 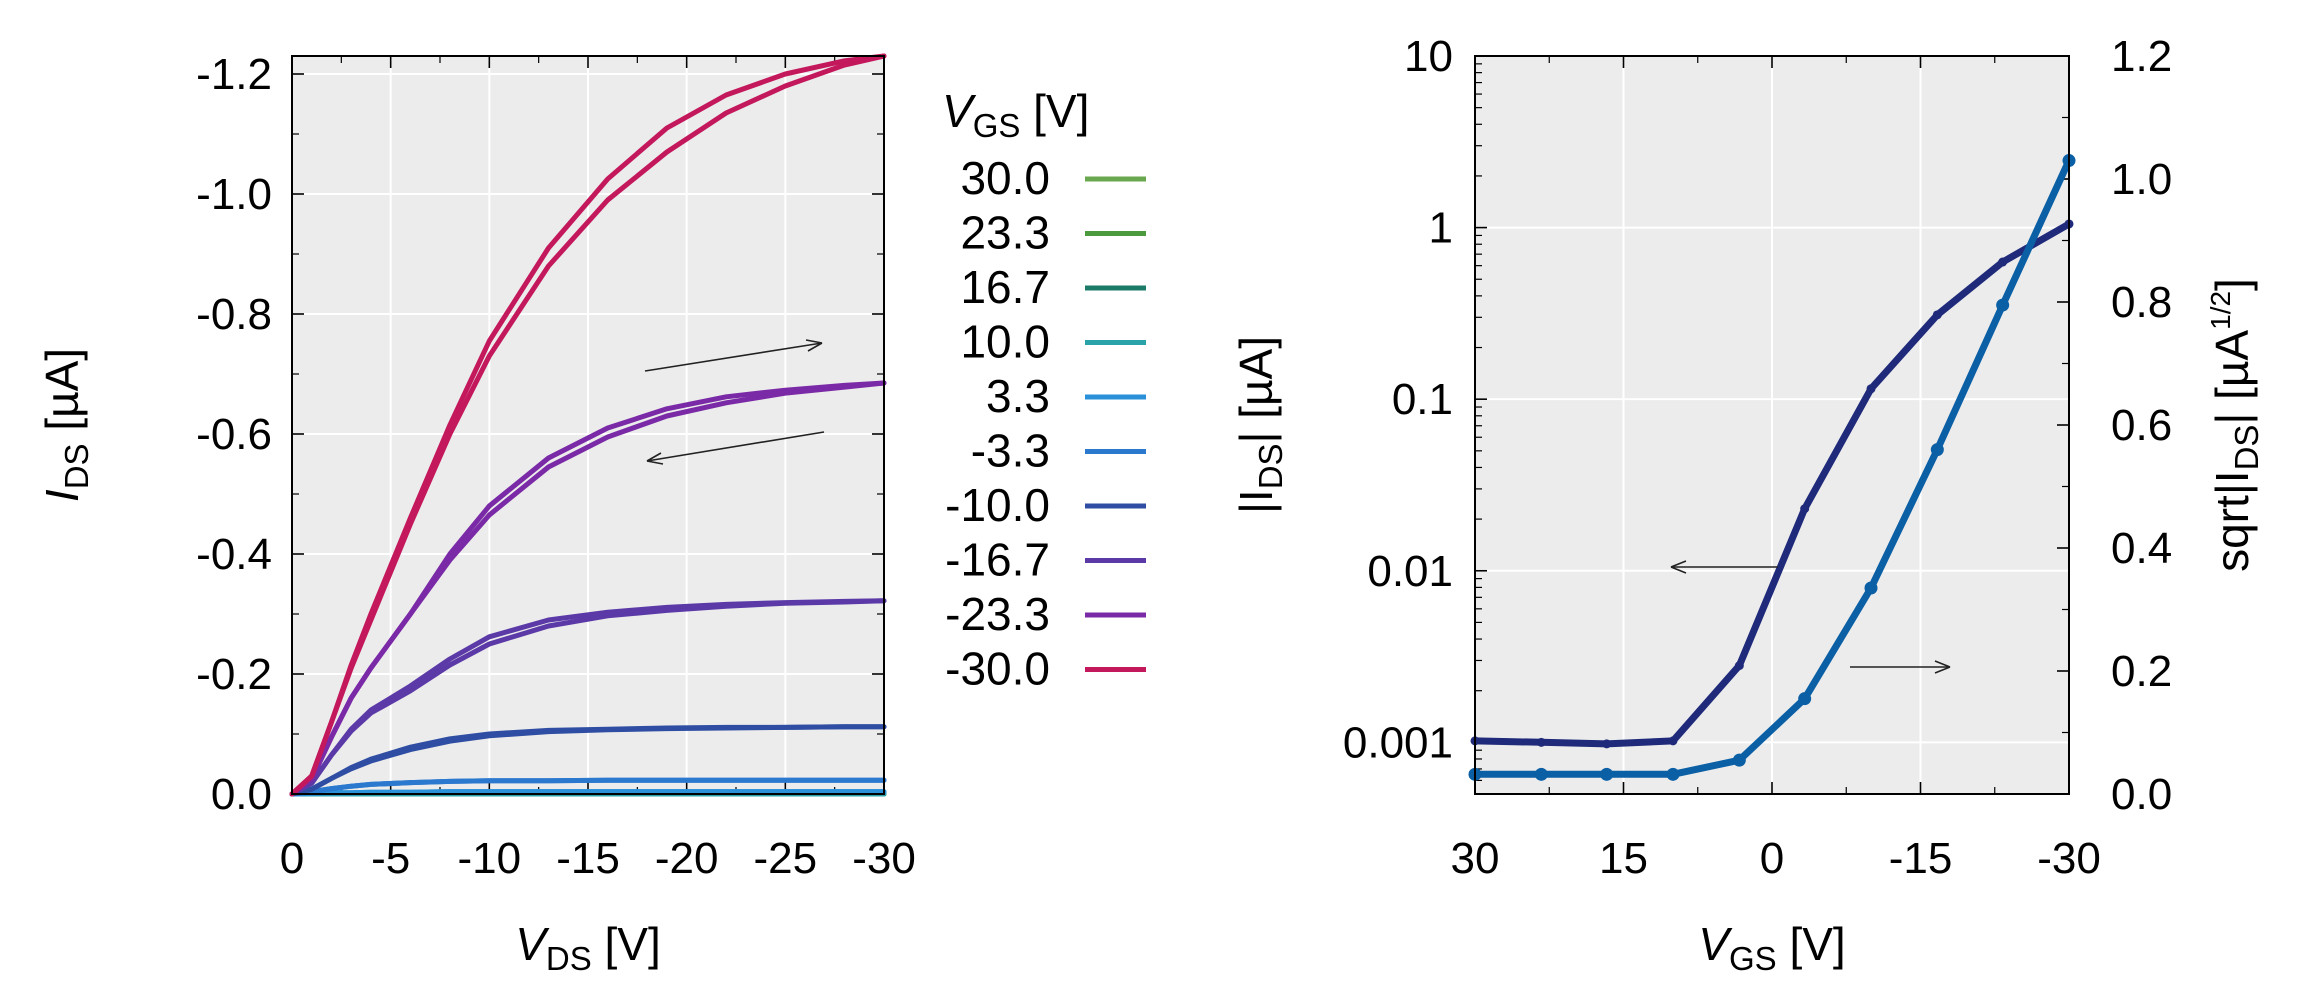 I want to click on x-tick-labels-transfer: 30 15 0 -15 -30, so click(x=1776, y=858).